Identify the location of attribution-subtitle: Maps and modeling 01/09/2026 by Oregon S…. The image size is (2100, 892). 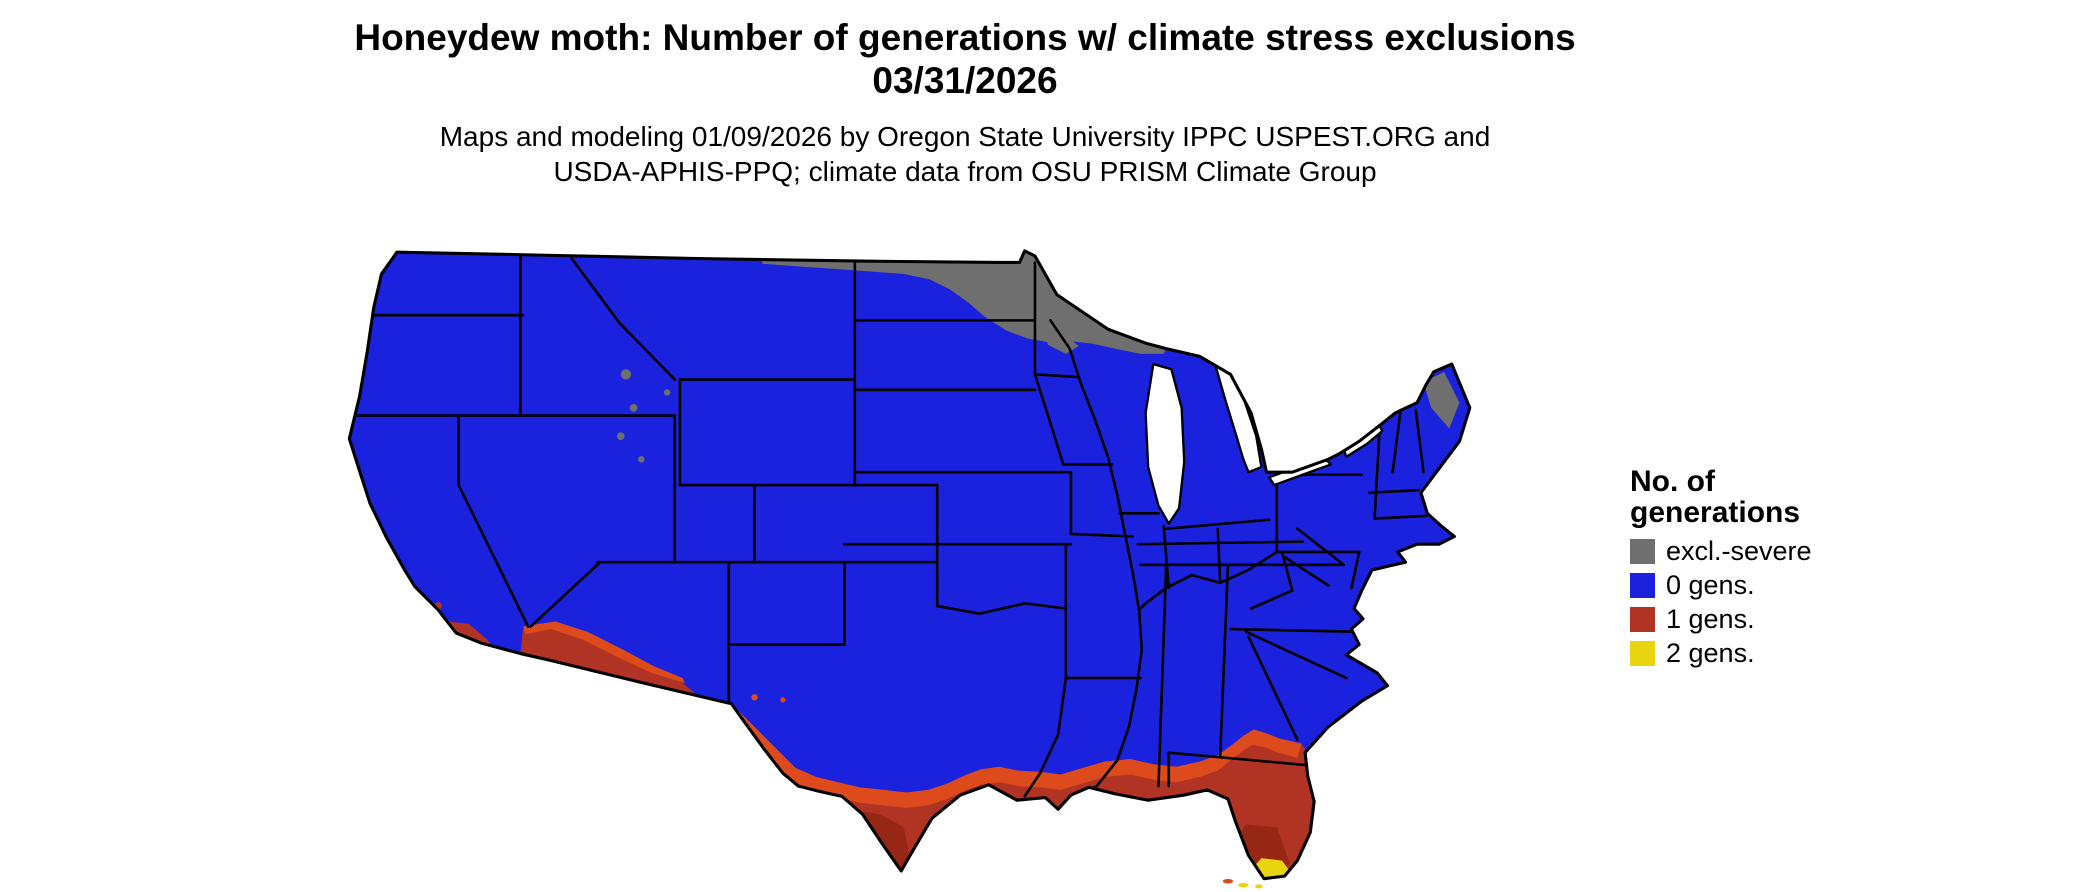
(965, 154).